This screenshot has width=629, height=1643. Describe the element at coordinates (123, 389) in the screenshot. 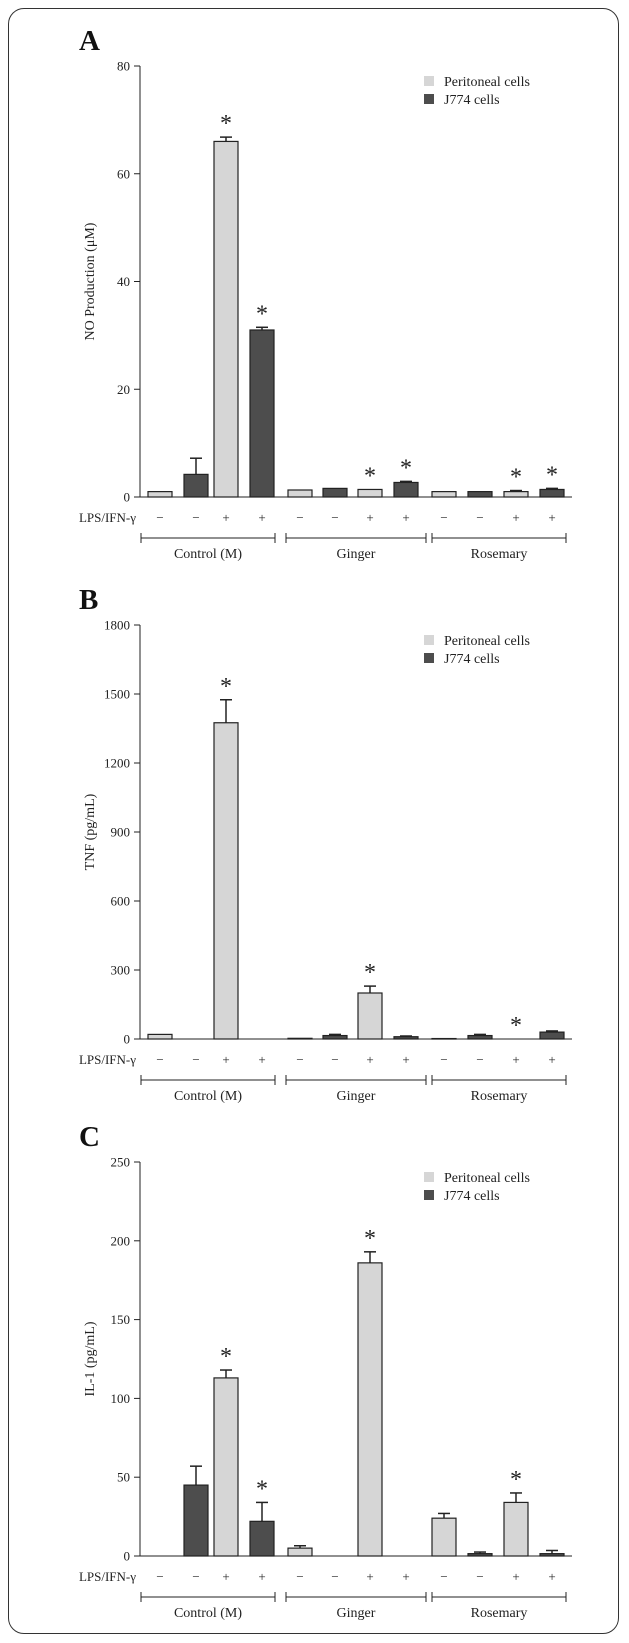

I see `y-tick-label: 20` at that location.